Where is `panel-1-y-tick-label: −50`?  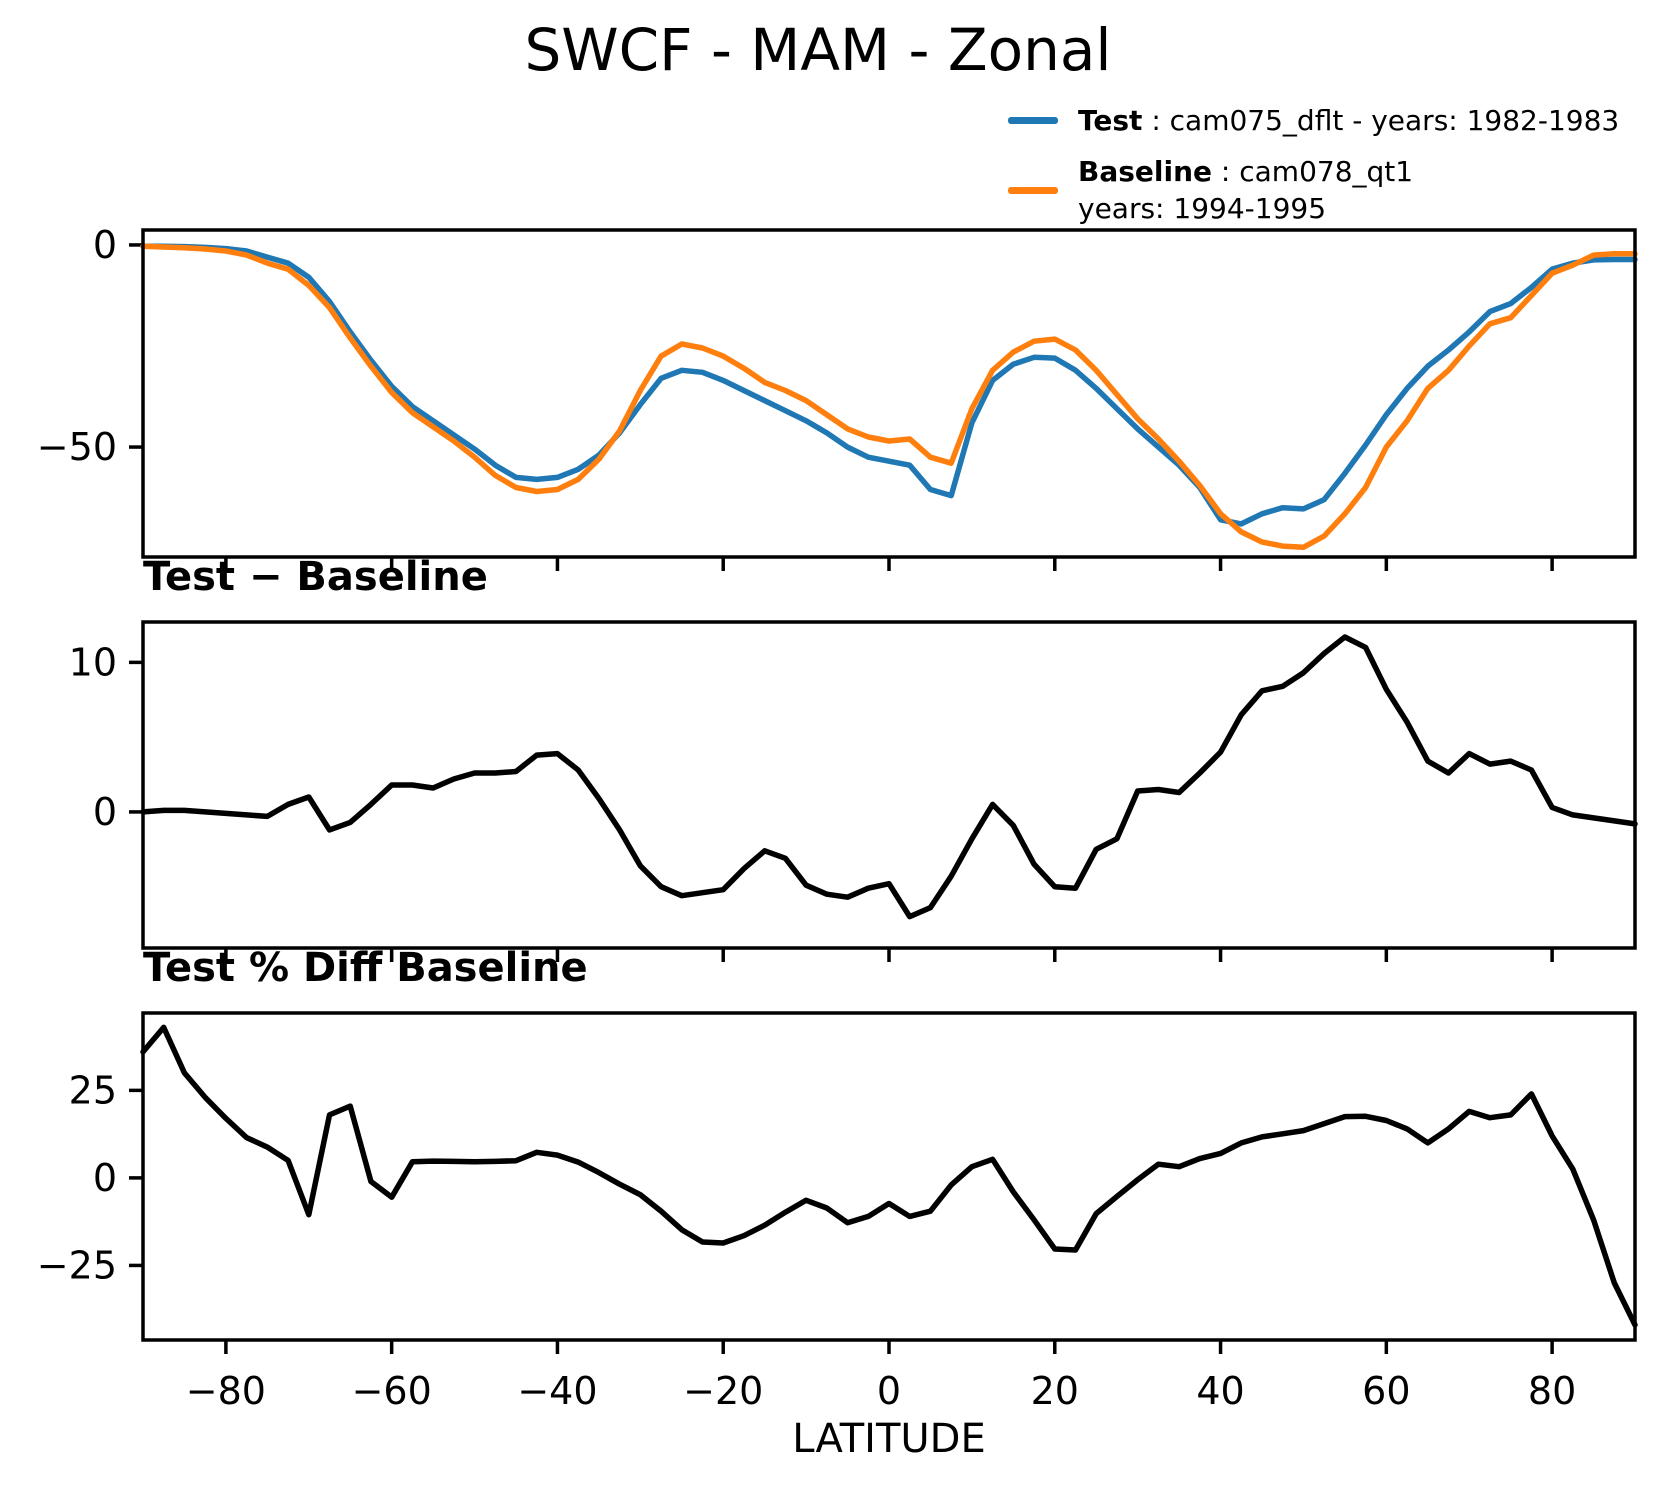
panel-1-y-tick-label: −50 is located at coordinates (77, 447).